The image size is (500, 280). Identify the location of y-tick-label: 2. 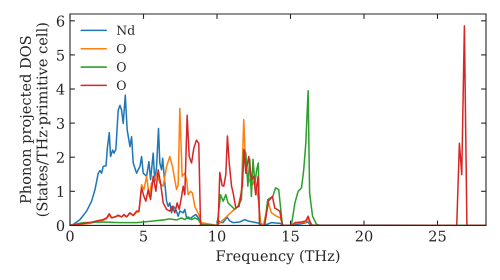
(60, 157).